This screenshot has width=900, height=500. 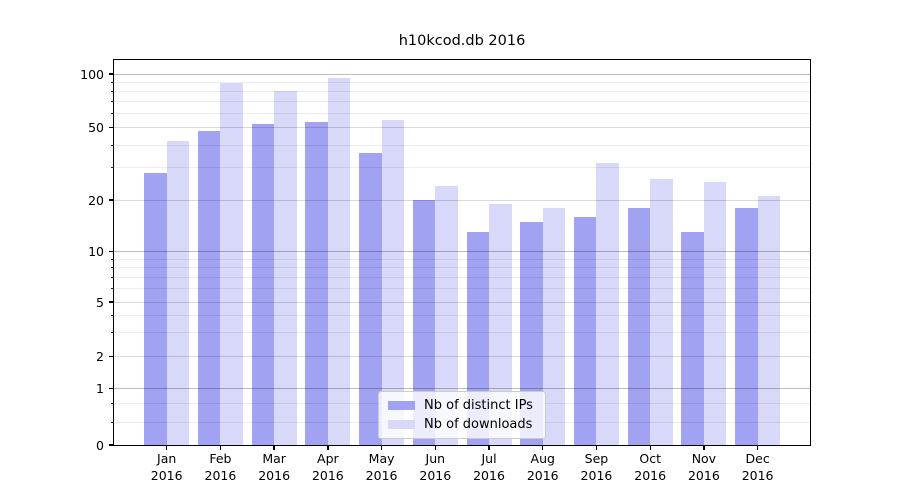 I want to click on x-tick-label-jan: Jan 2016, so click(x=167, y=467).